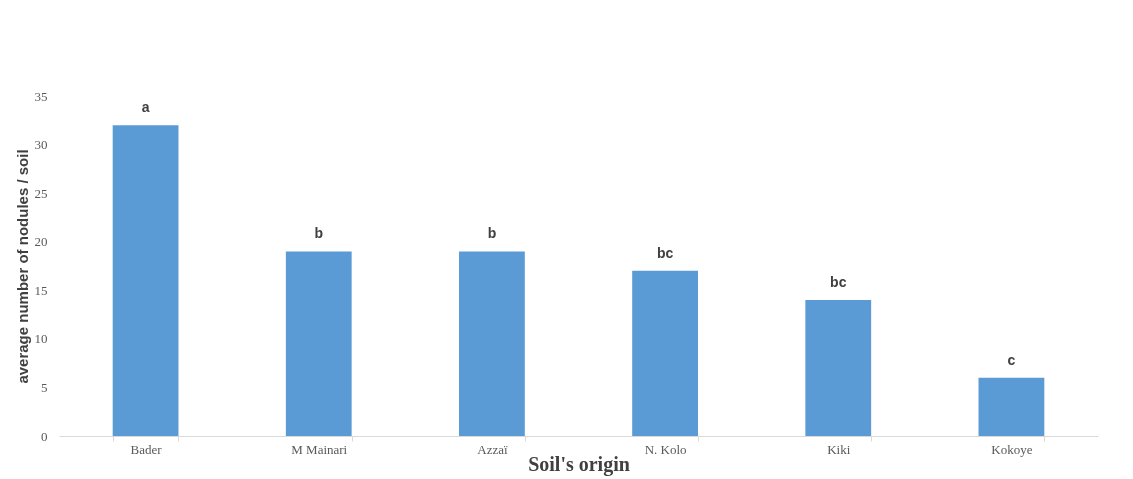 The width and height of the screenshot is (1133, 479). I want to click on y-tick-label: 25, so click(41, 193).